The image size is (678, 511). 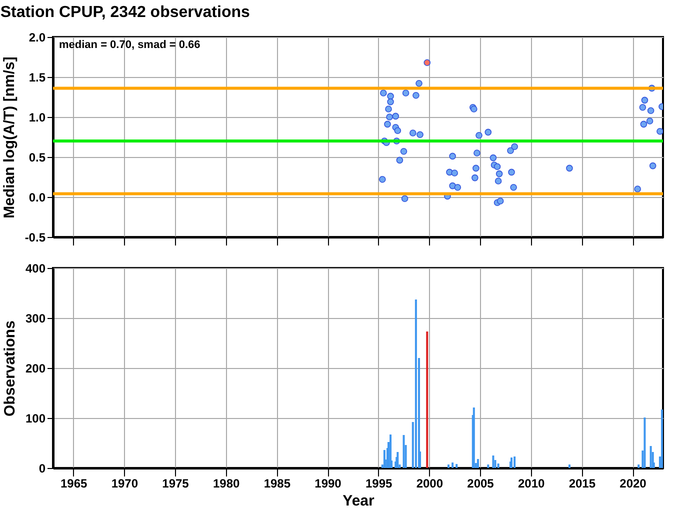 I want to click on y-tick-label: 2.0, so click(x=37, y=37).